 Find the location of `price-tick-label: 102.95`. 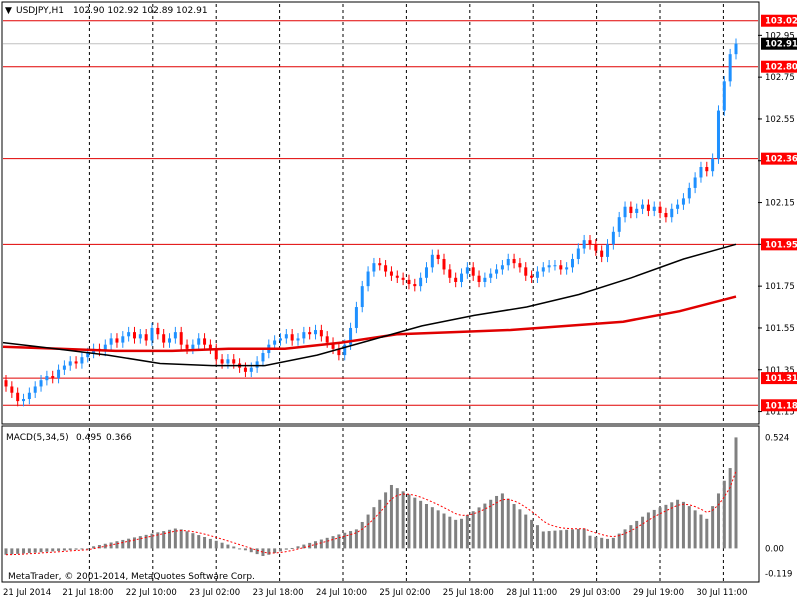

price-tick-label: 102.95 is located at coordinates (780, 36).